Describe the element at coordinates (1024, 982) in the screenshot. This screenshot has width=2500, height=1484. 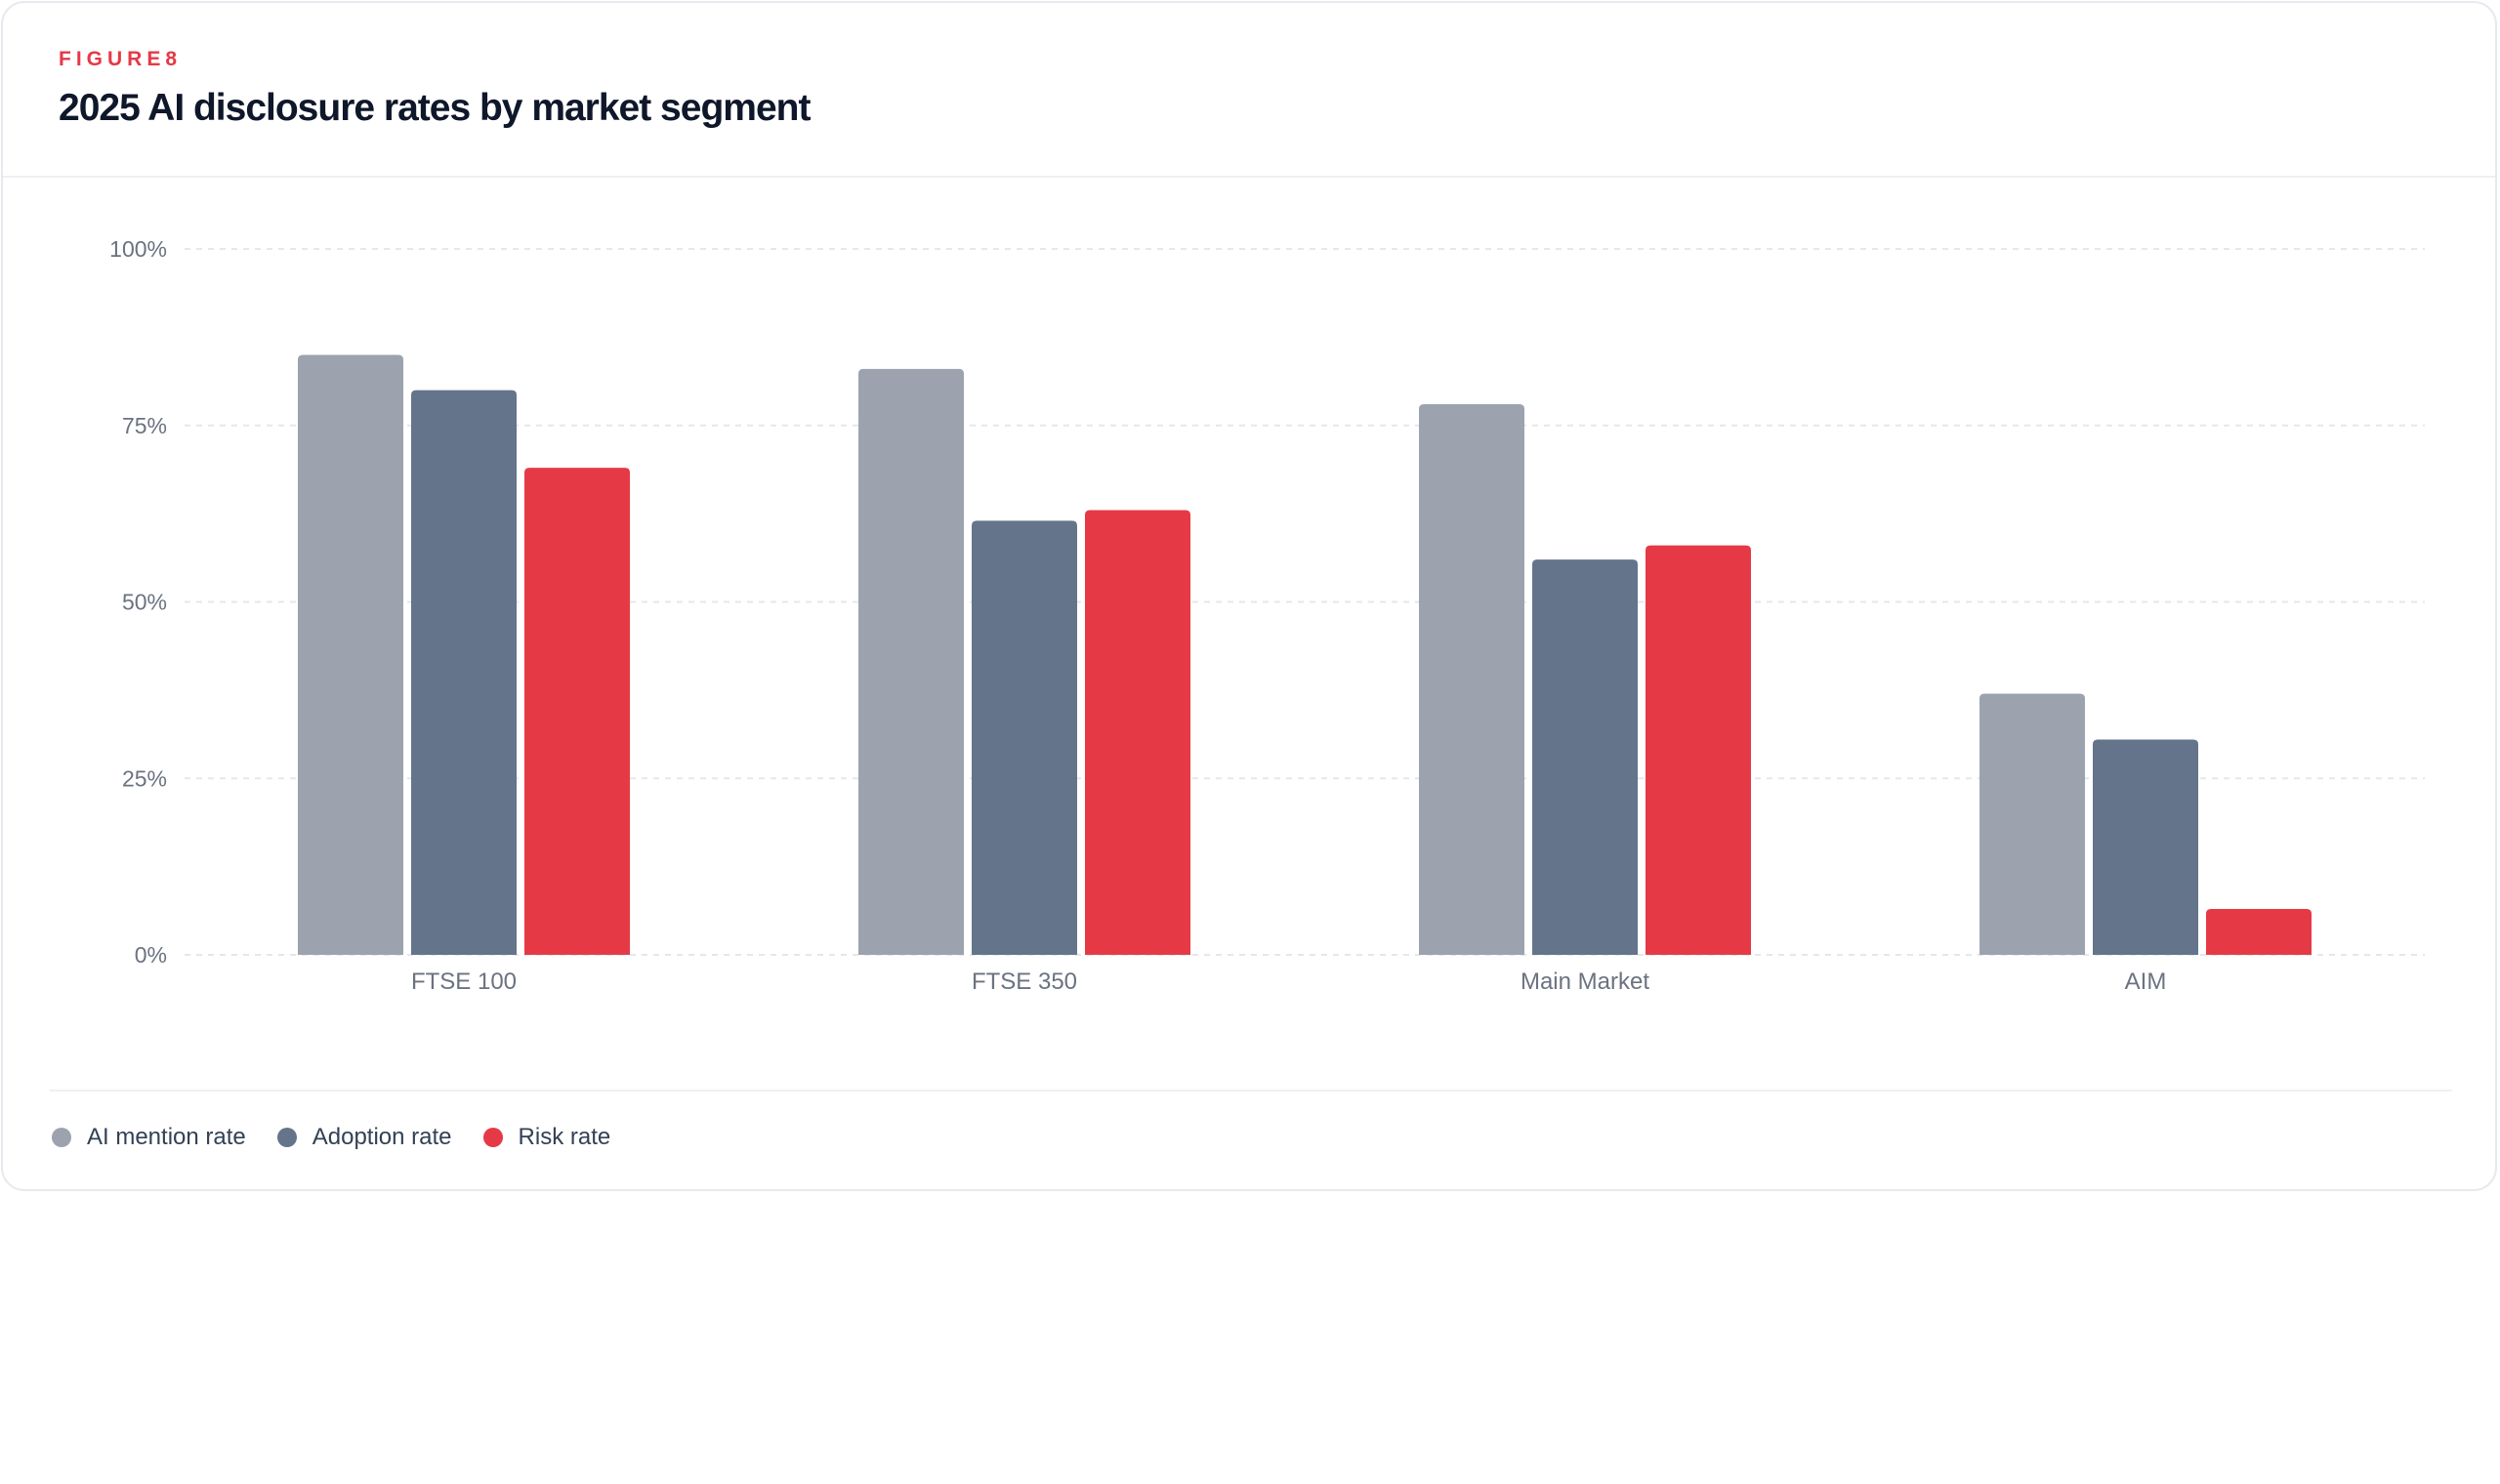
I see `x-tick-label: FTSE 350` at that location.